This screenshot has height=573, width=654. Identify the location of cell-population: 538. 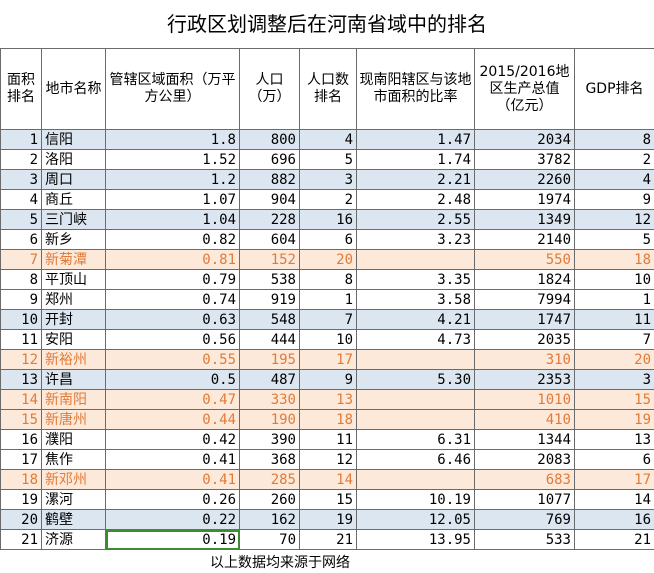
(269, 279).